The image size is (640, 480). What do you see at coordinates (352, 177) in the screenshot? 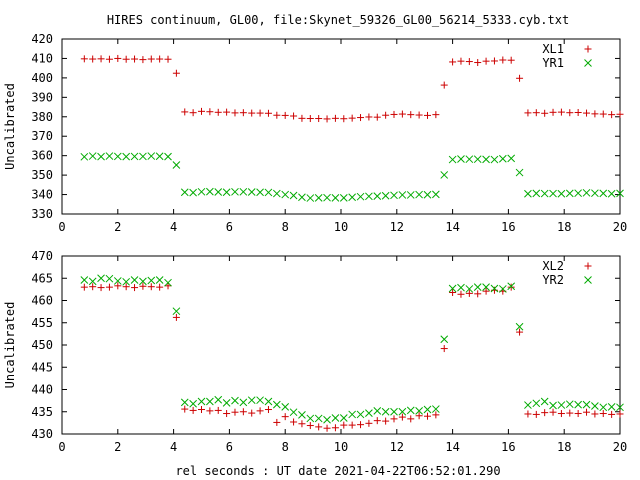
I see `series-yr1` at bounding box center [352, 177].